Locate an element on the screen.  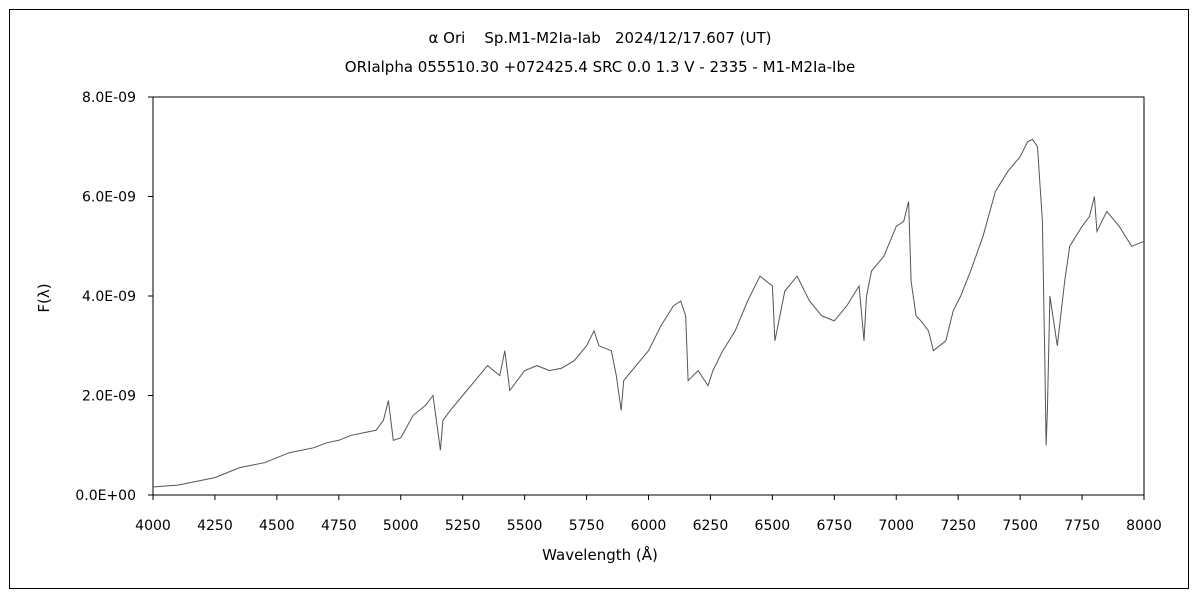
x-tick-label: 4250 is located at coordinates (215, 526).